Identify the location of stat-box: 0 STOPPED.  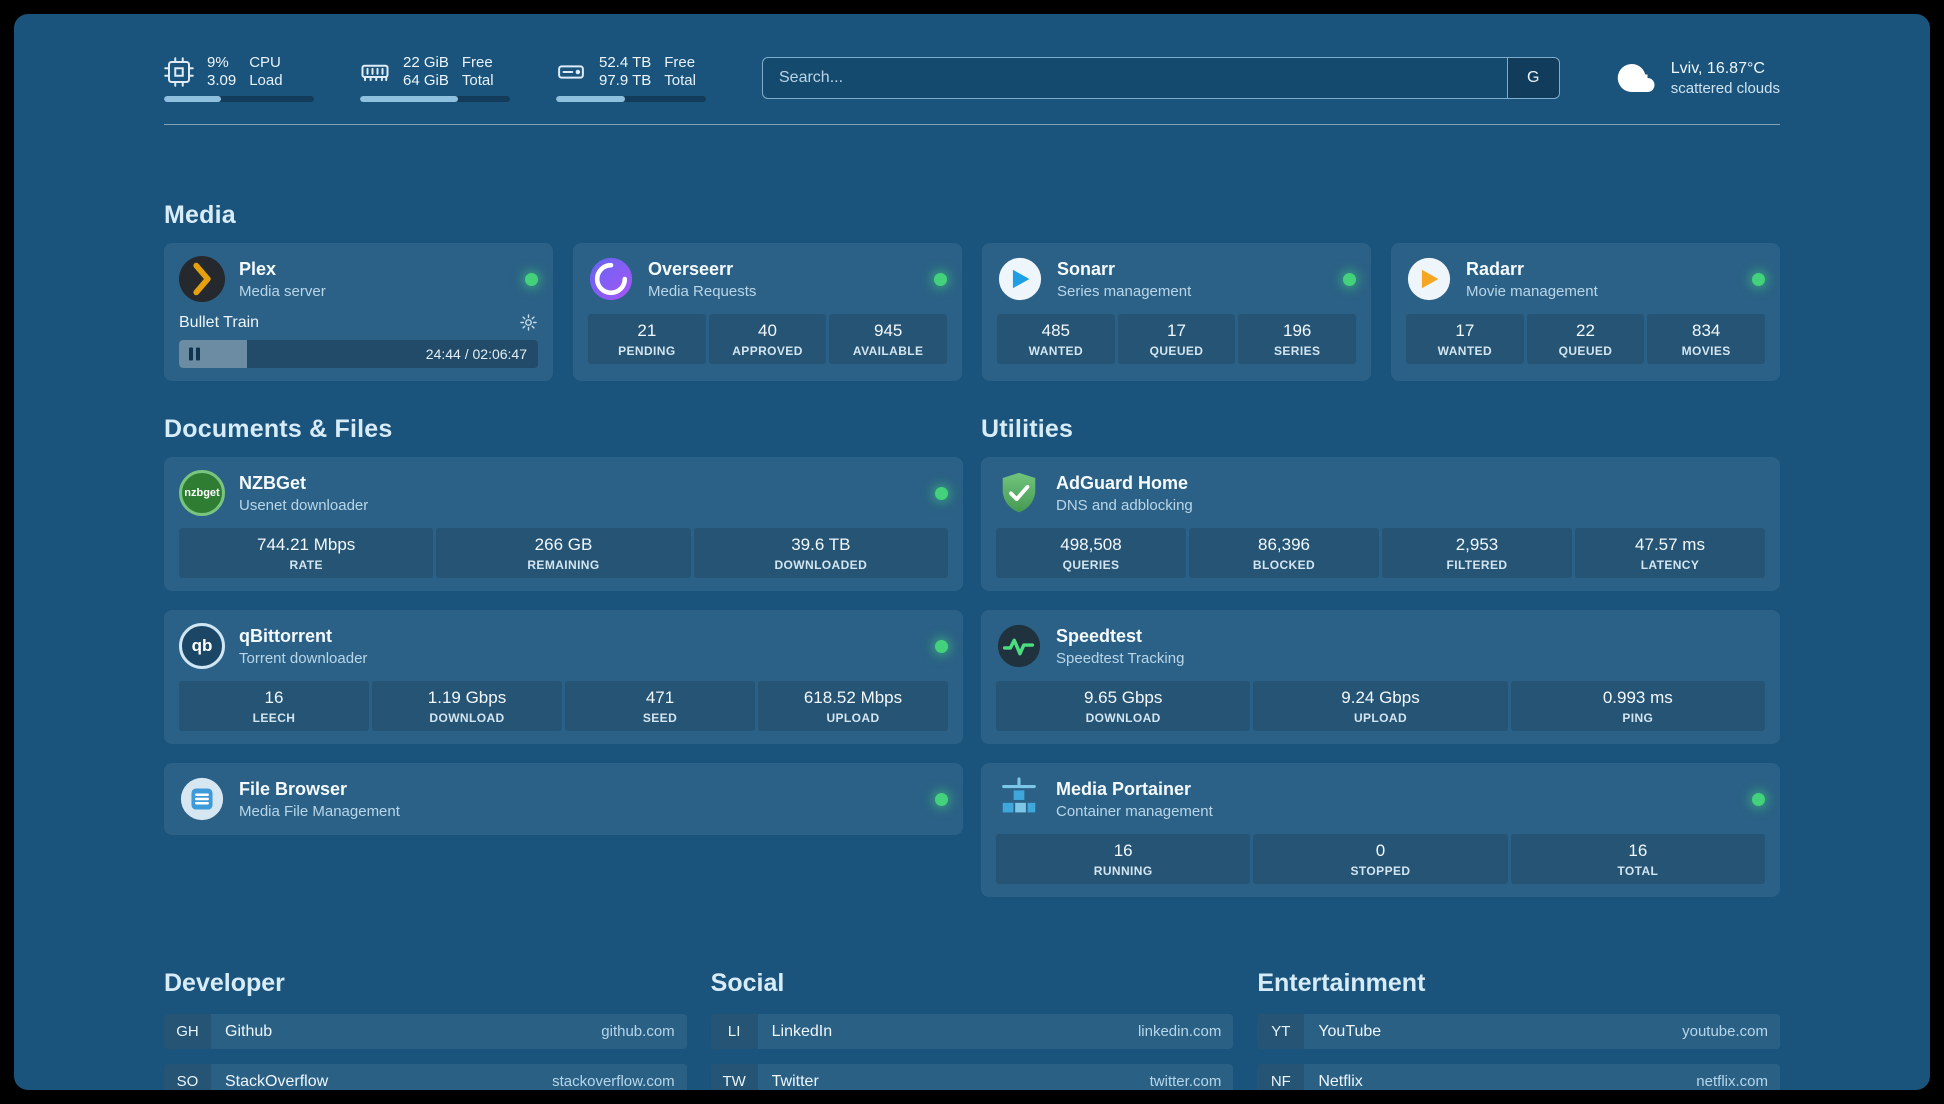
(1380, 859).